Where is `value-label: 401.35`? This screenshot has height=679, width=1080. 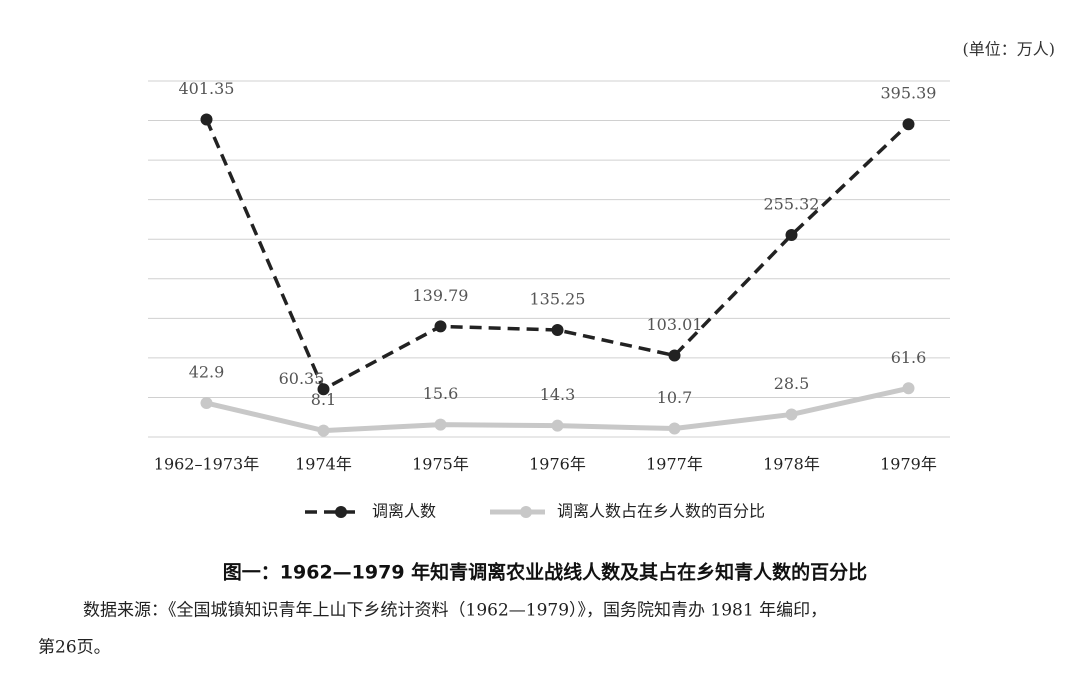 value-label: 401.35 is located at coordinates (207, 88).